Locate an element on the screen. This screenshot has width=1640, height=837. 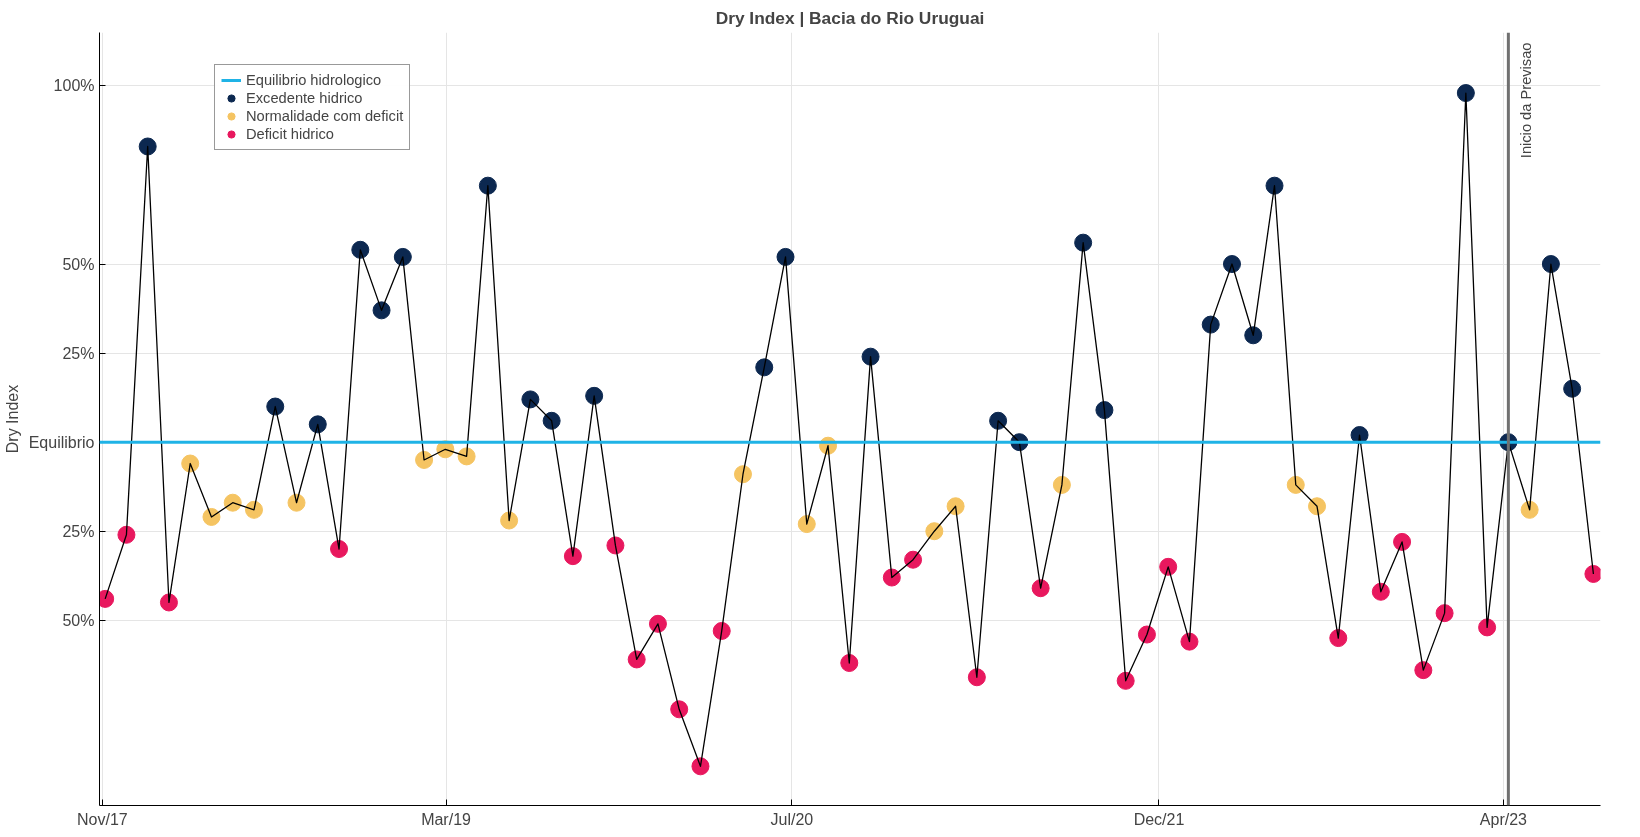
x-tick-label: Nov/17 is located at coordinates (102, 819).